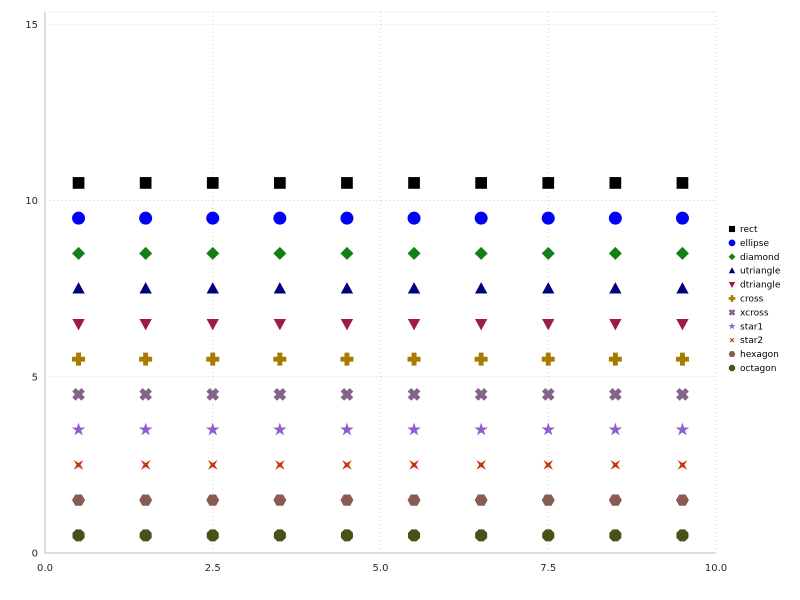 This screenshot has width=800, height=600. Describe the element at coordinates (754, 272) in the screenshot. I see `legend-item-utriangle: utriangle` at that location.